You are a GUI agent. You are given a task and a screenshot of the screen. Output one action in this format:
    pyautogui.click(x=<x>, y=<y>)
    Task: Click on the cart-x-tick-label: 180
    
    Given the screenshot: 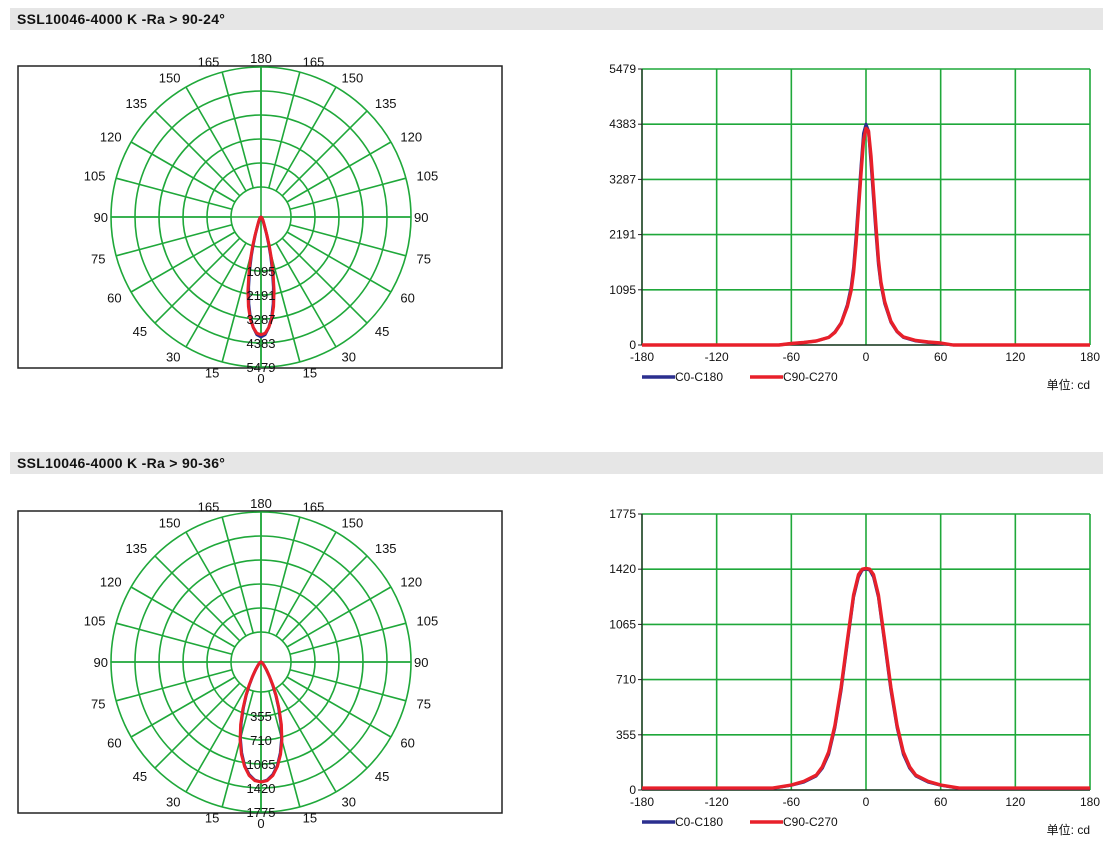 What is the action you would take?
    pyautogui.click(x=1090, y=357)
    